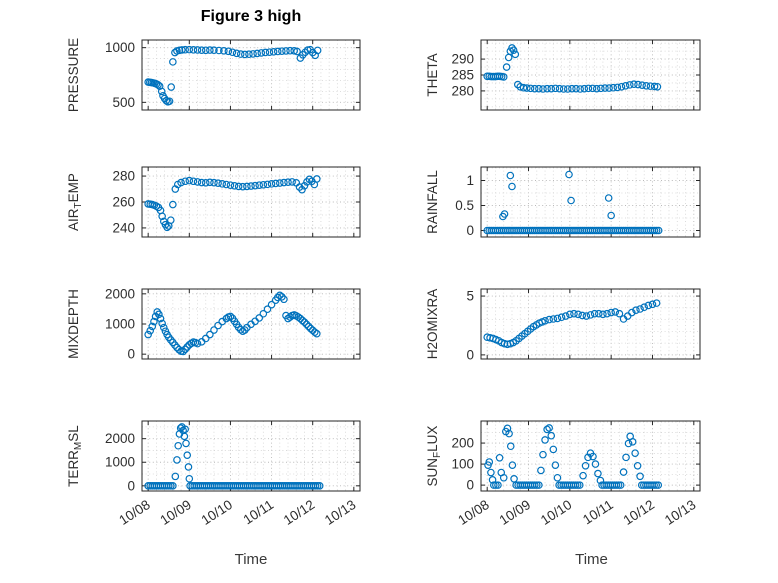 This screenshot has height=583, width=778. Describe the element at coordinates (75, 202) in the screenshot. I see `y-axis-label: AIRTEMP` at that location.